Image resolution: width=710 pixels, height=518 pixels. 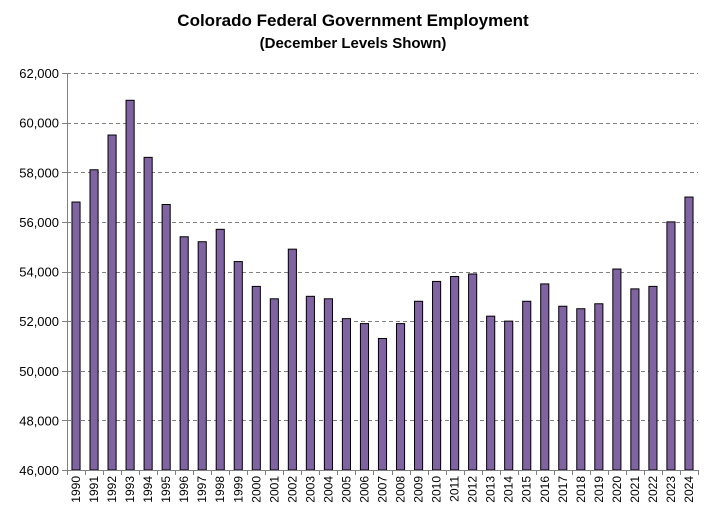 I want to click on x-tick-label: 1993, so click(x=130, y=489).